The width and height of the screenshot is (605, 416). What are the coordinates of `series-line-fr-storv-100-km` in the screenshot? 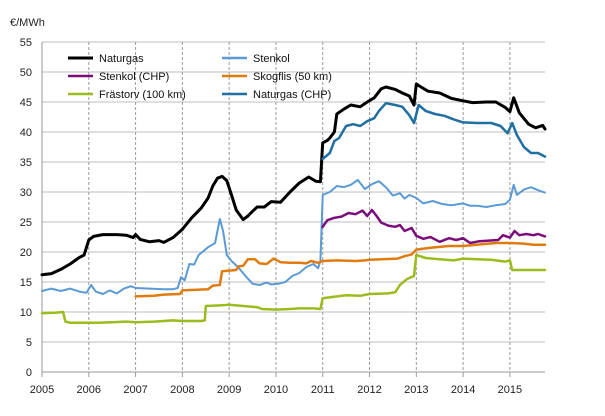 It's located at (293, 289).